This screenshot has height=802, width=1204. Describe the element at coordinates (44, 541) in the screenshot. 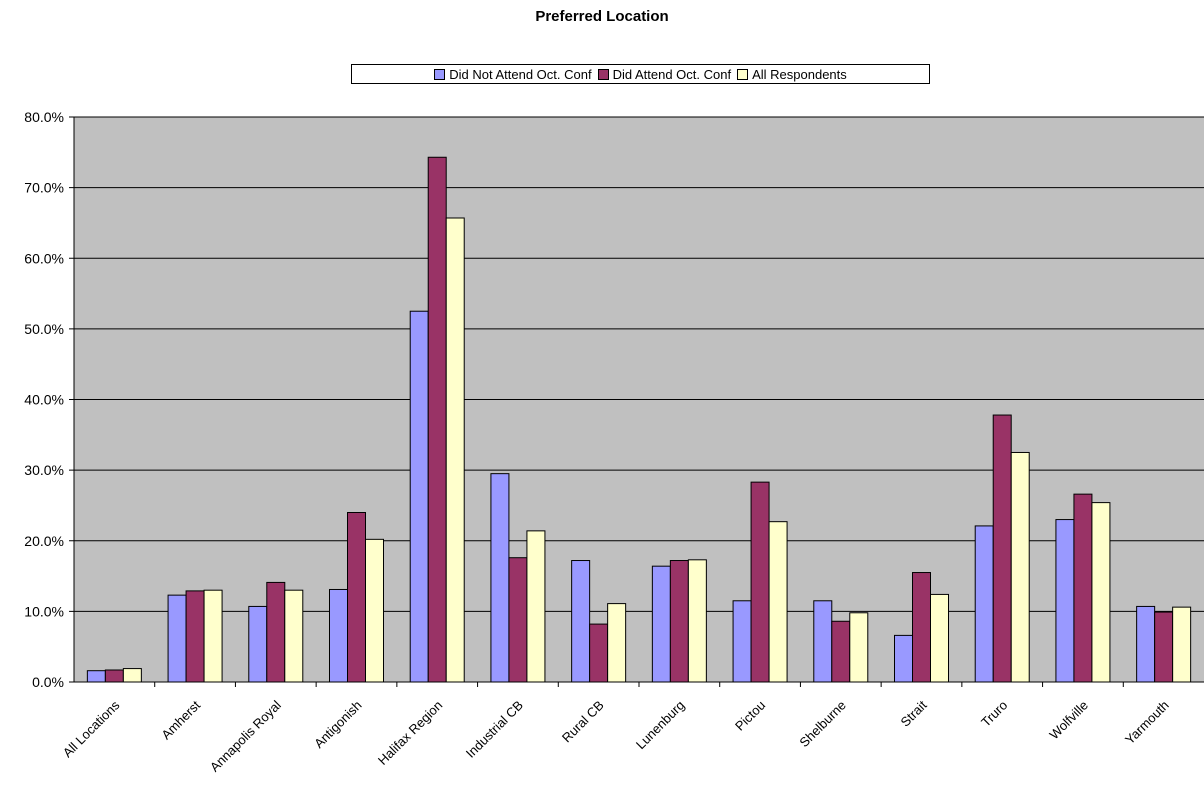

I see `y-tick-label: 20.0%` at that location.